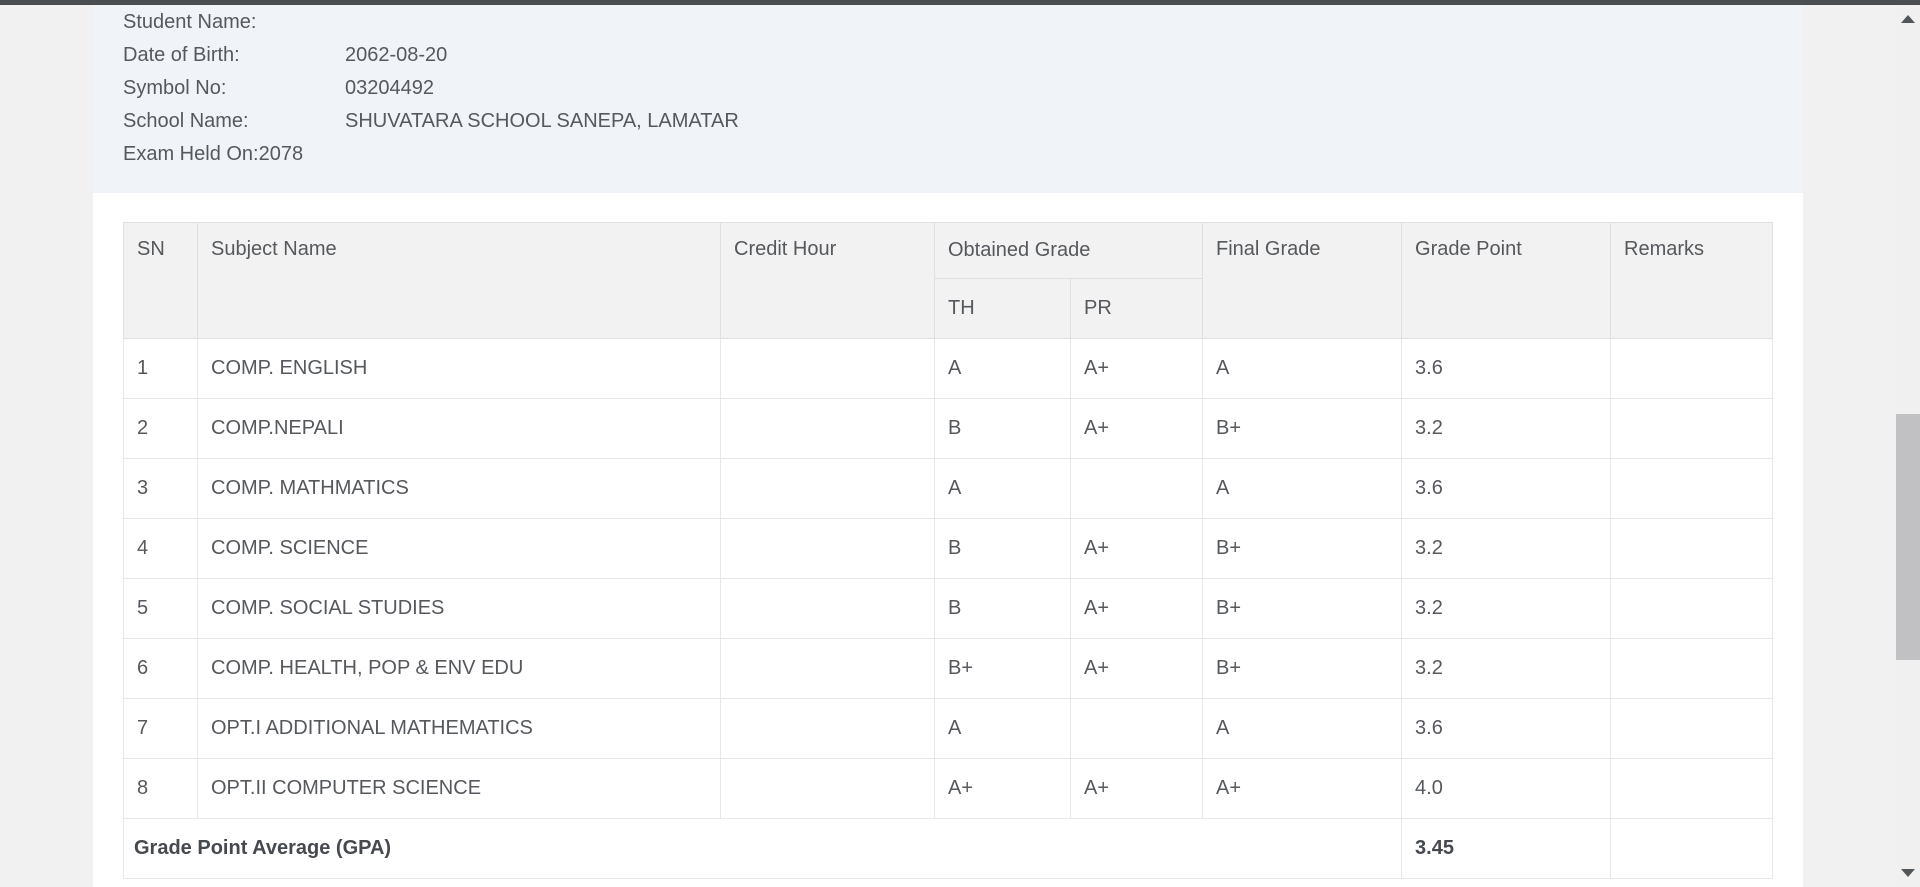 The width and height of the screenshot is (1920, 887). Describe the element at coordinates (160, 280) in the screenshot. I see `column-header-sn: SN` at that location.